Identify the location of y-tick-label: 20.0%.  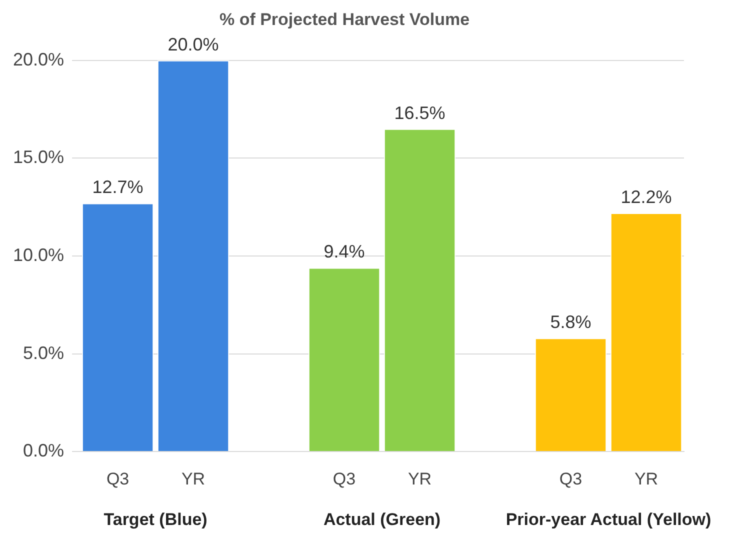
(38, 59).